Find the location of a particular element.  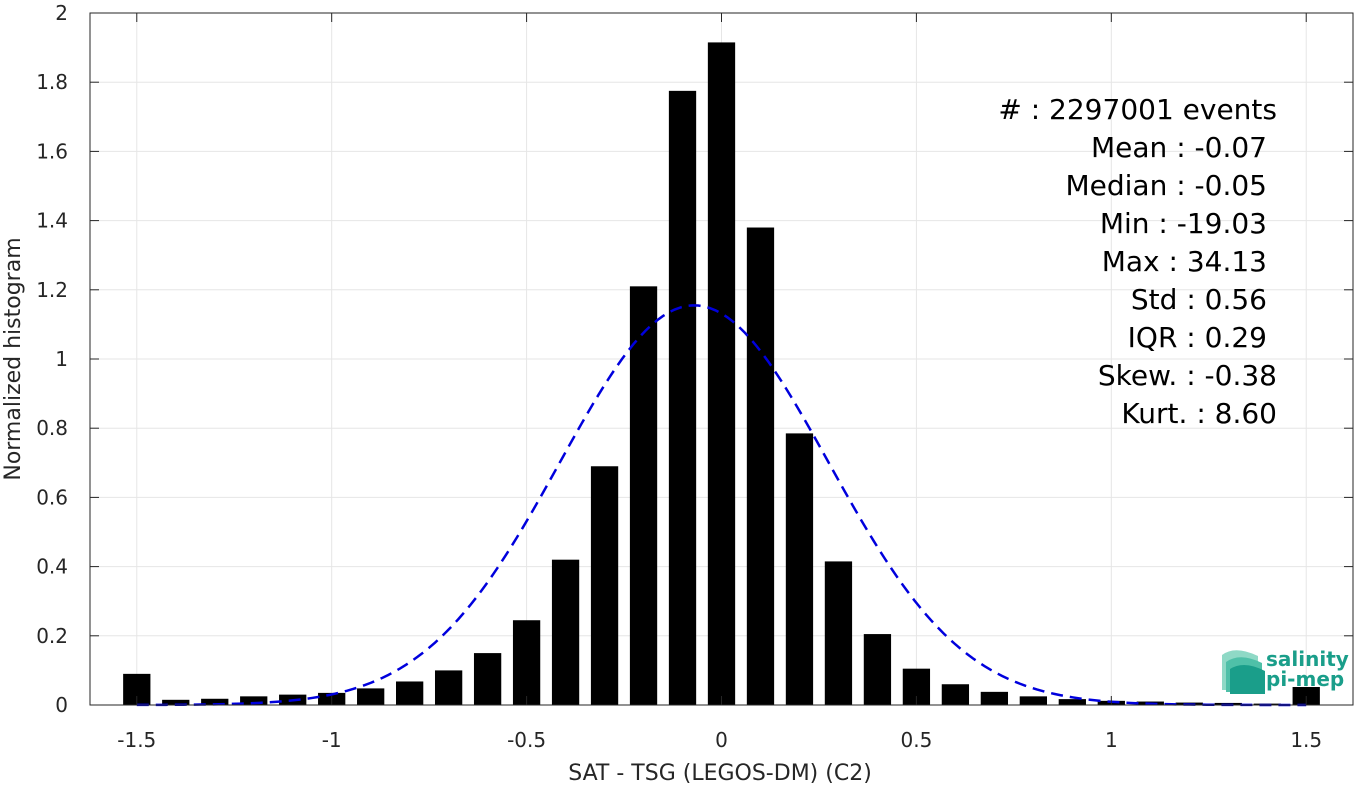

logo-text-salinity: salinity is located at coordinates (1307, 659).